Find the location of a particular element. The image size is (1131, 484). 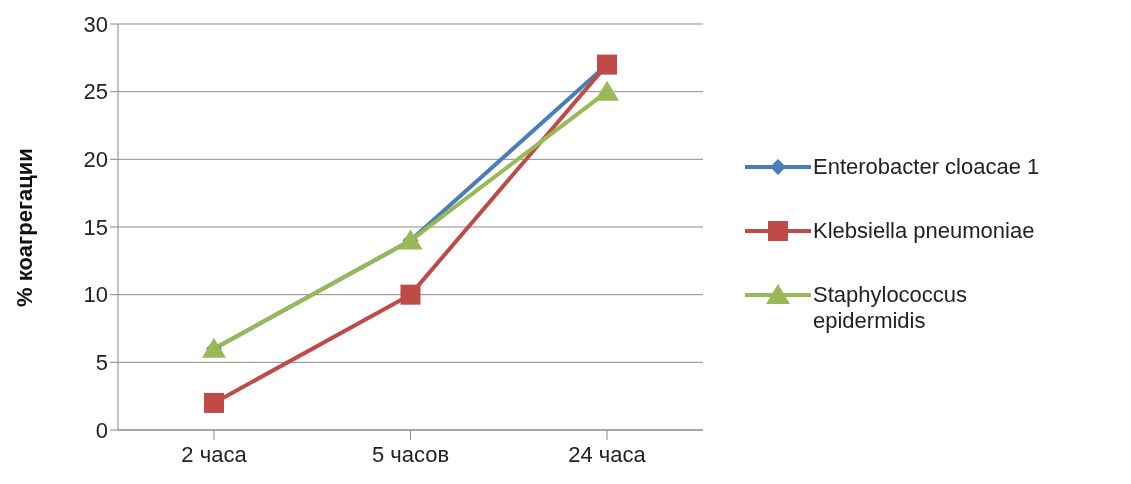

x-tick-label: 24 часа is located at coordinates (607, 454).